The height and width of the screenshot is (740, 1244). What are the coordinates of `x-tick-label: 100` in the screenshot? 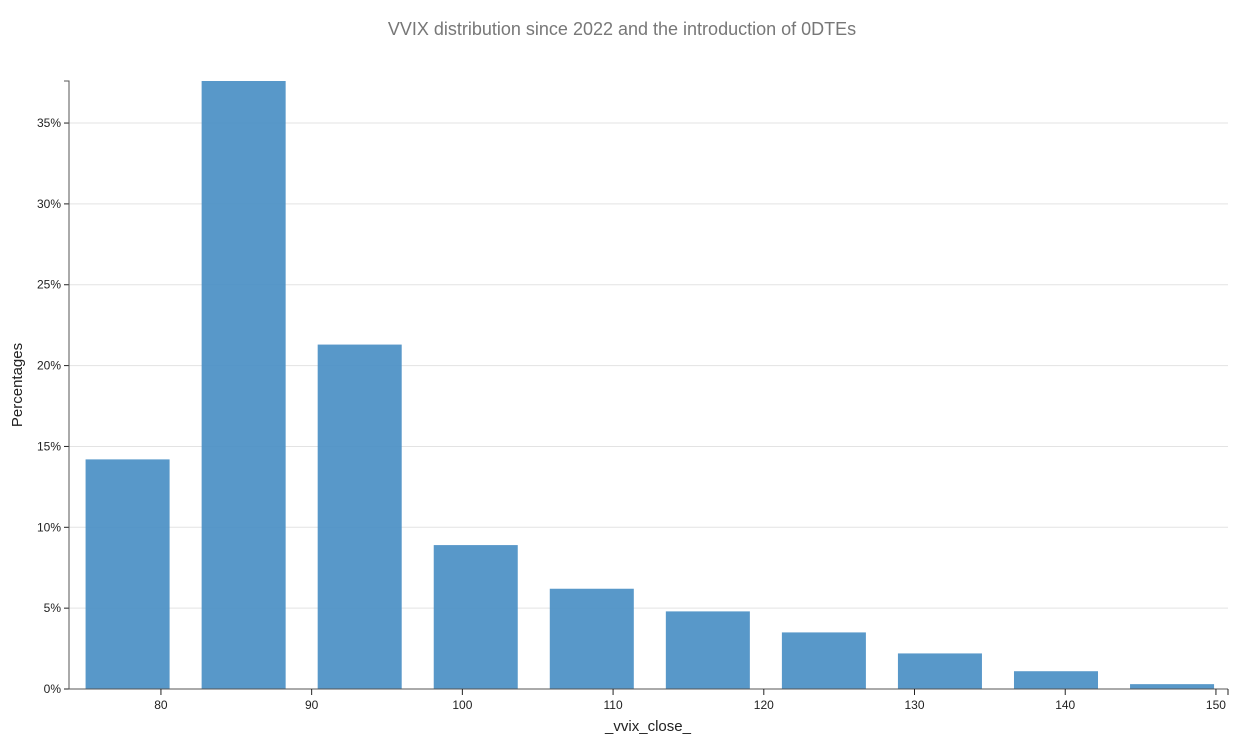 It's located at (462, 705).